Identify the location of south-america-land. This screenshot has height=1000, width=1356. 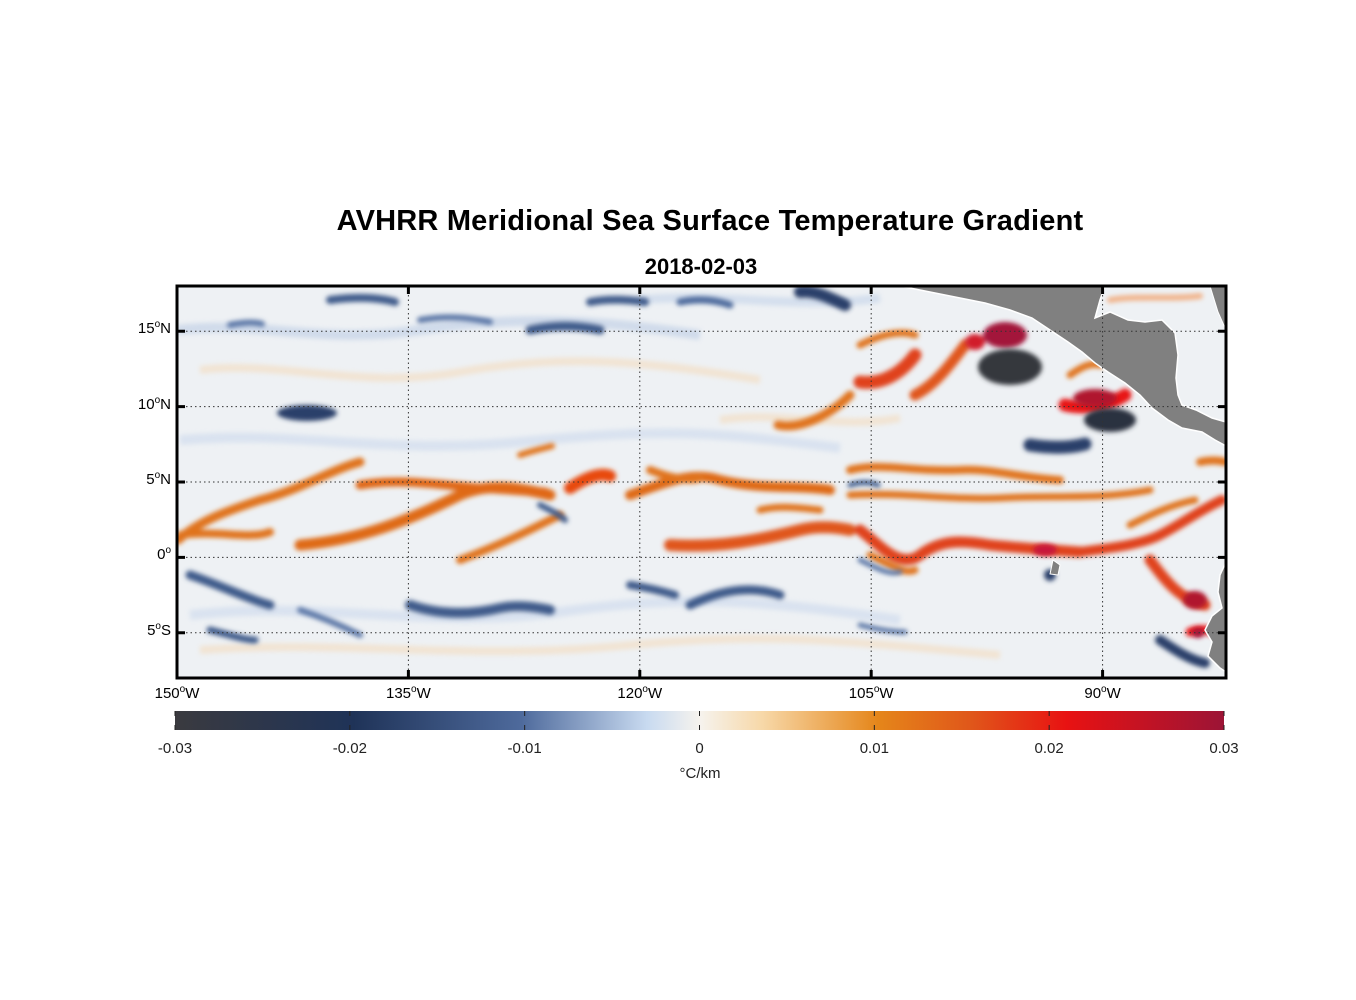
(1215, 617).